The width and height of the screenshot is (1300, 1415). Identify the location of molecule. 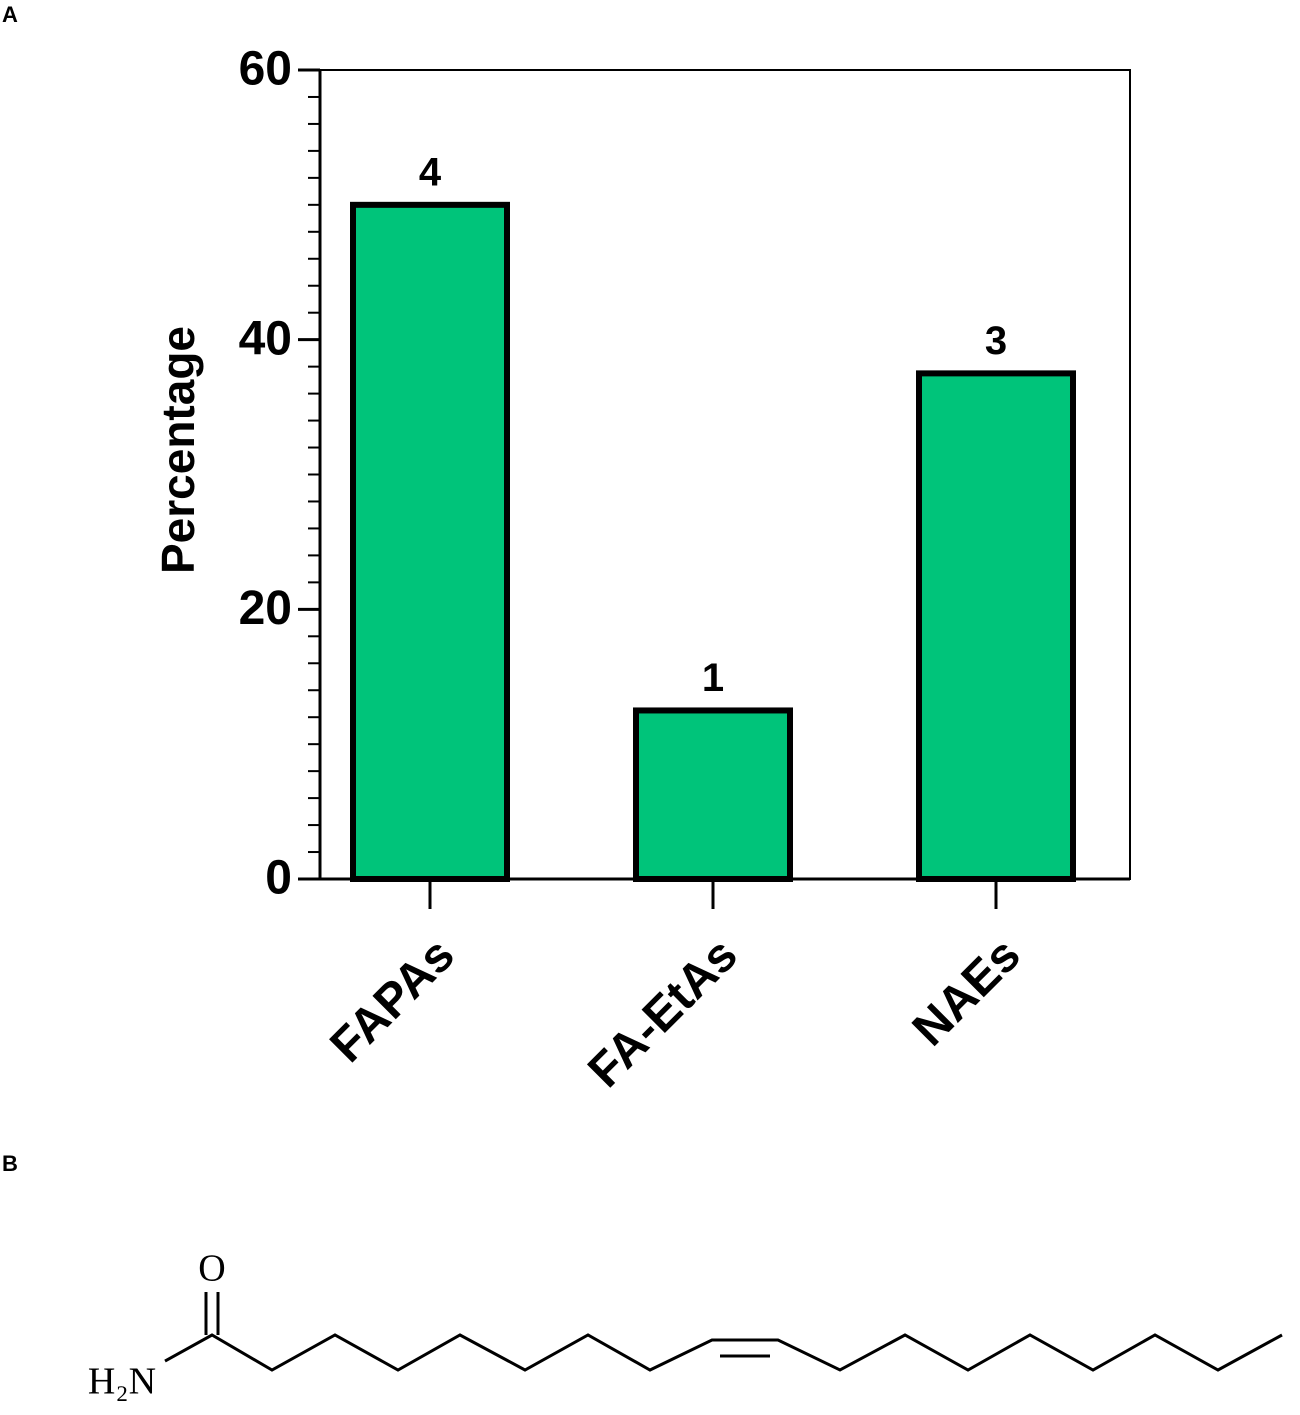
(723, 1332).